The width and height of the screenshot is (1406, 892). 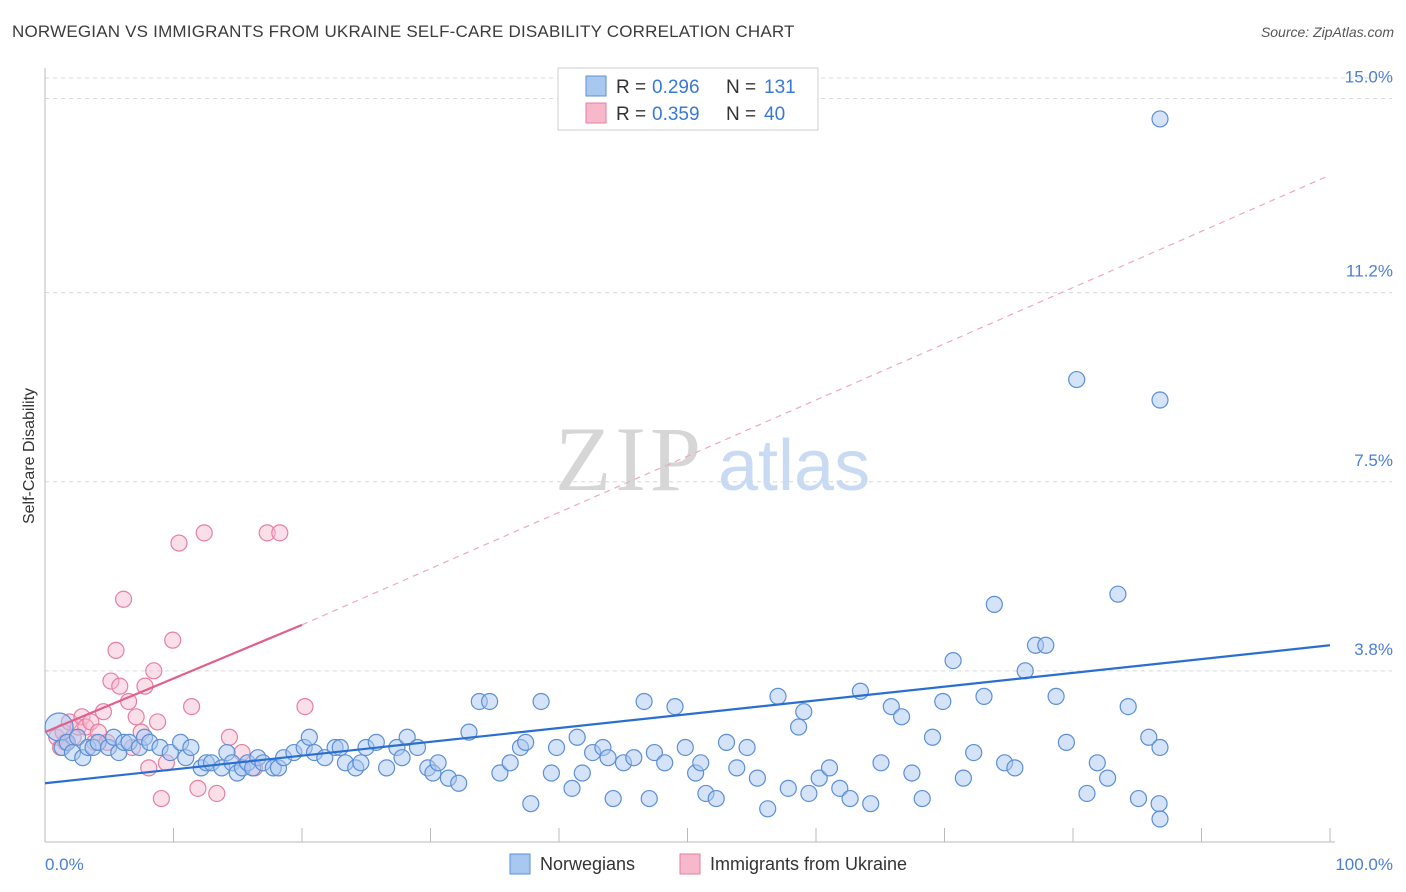 What do you see at coordinates (688, 99) in the screenshot?
I see `legend: R = 0.296 N = 131 R = 0.359 N = 40` at bounding box center [688, 99].